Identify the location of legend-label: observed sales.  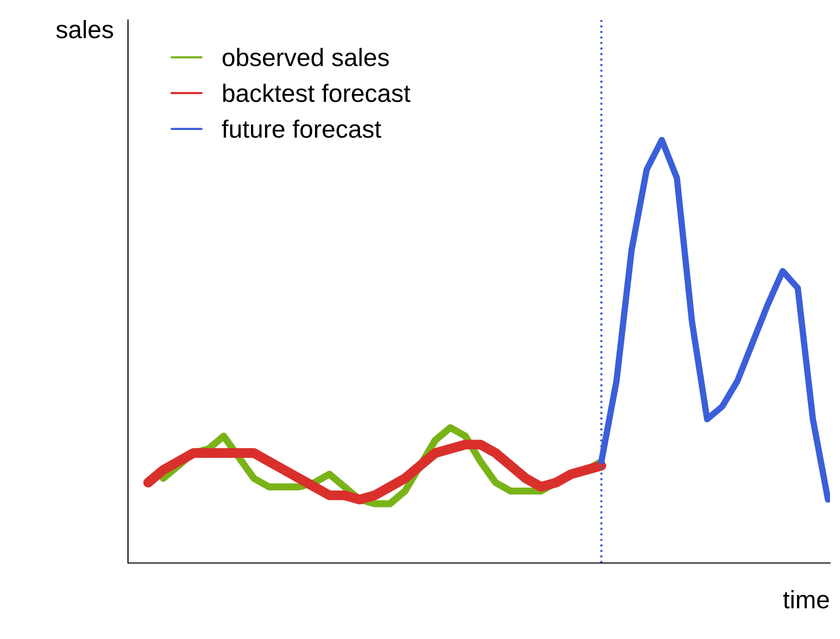
(305, 57).